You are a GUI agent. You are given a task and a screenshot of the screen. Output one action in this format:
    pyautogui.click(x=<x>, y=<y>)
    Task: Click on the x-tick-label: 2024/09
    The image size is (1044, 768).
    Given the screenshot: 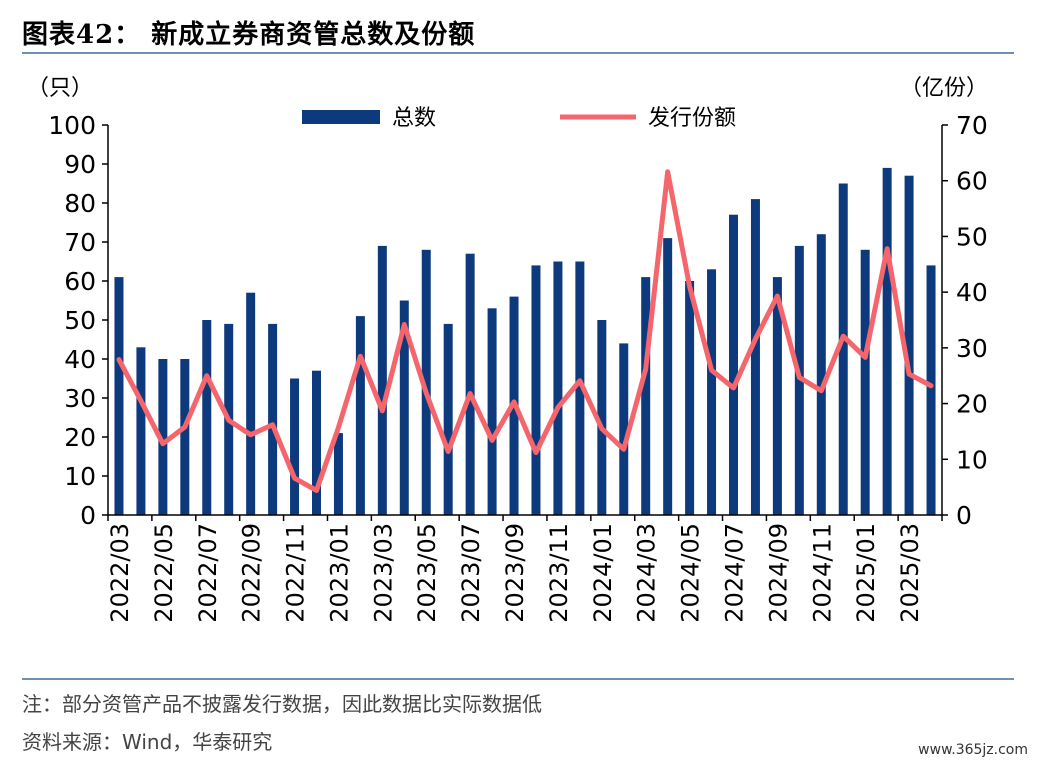 What is the action you would take?
    pyautogui.click(x=778, y=573)
    